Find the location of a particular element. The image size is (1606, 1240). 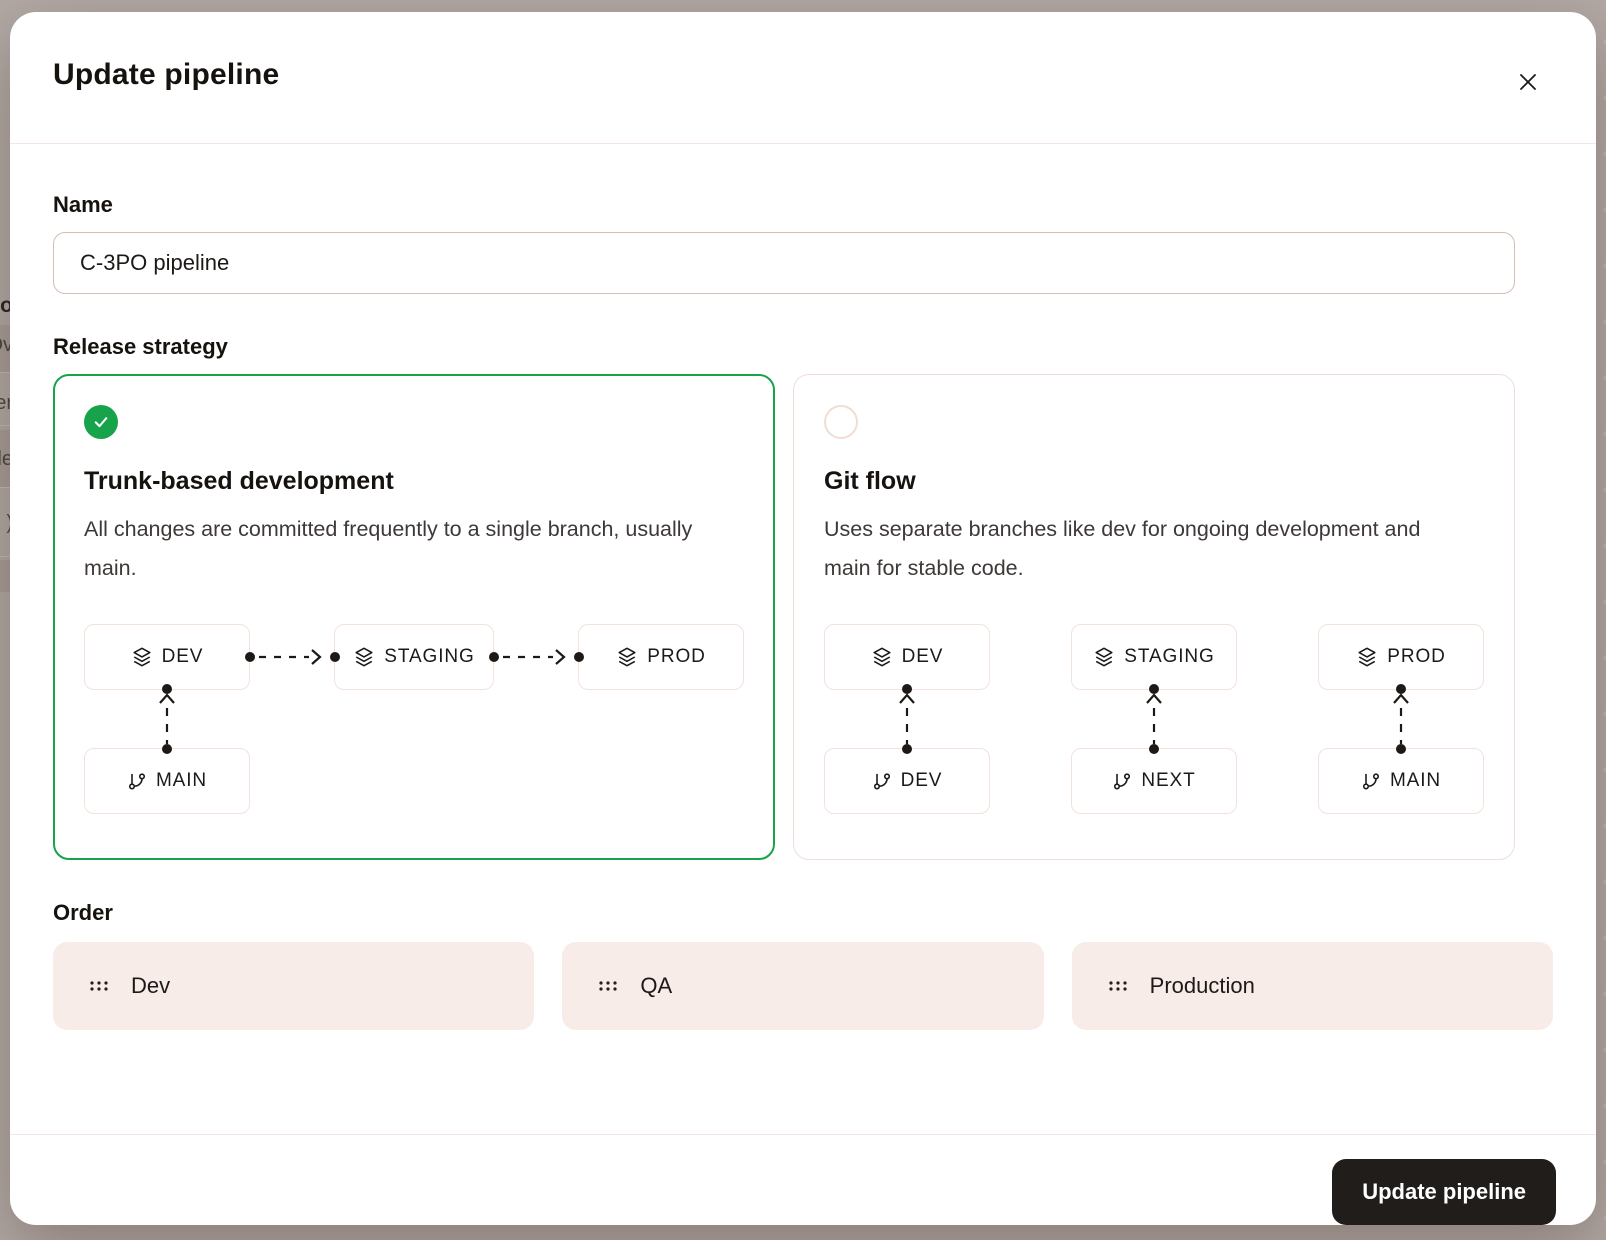

branch-node-label: DEV is located at coordinates (921, 780).